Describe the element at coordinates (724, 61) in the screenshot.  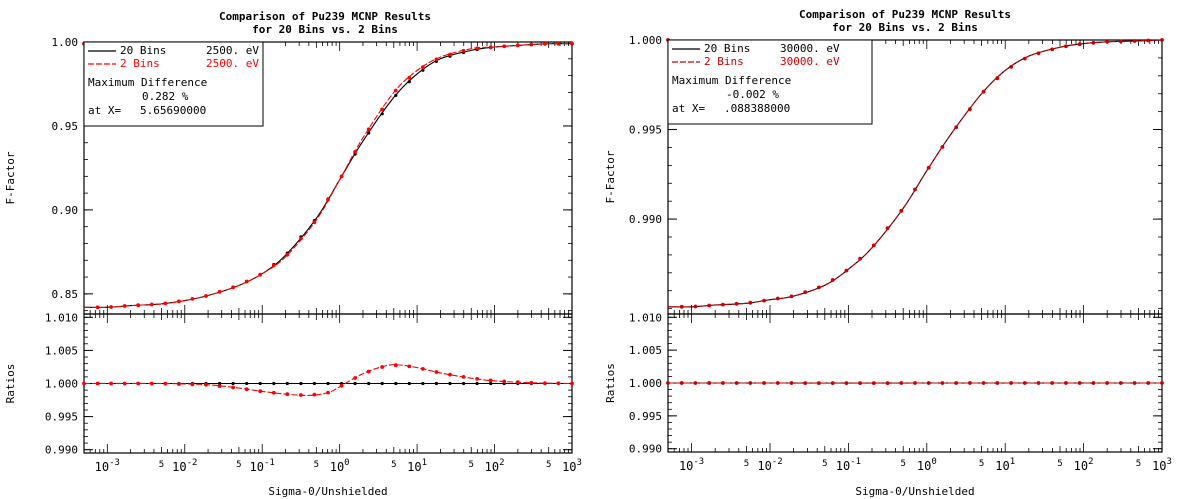
I see `legend-label: 2 Bins` at that location.